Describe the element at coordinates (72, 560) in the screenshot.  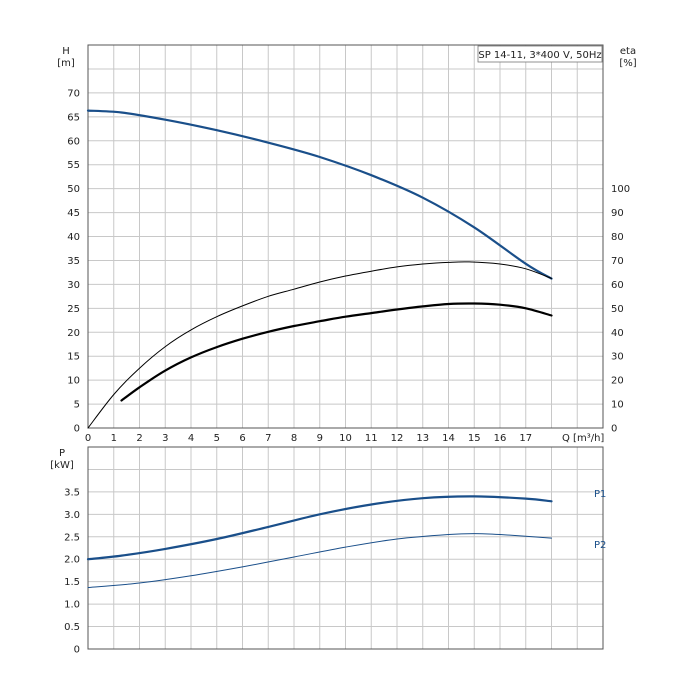
I see `p-tick-label: 2.0` at that location.